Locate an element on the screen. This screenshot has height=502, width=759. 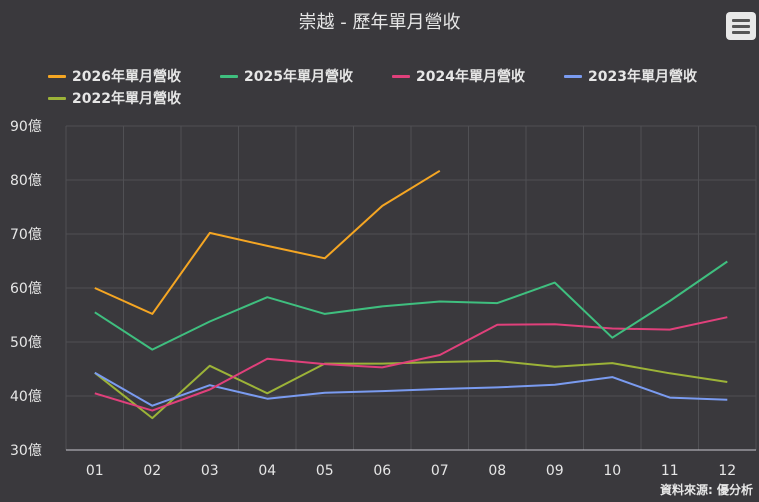
legend-label: 2023年單月營收 is located at coordinates (642, 77).